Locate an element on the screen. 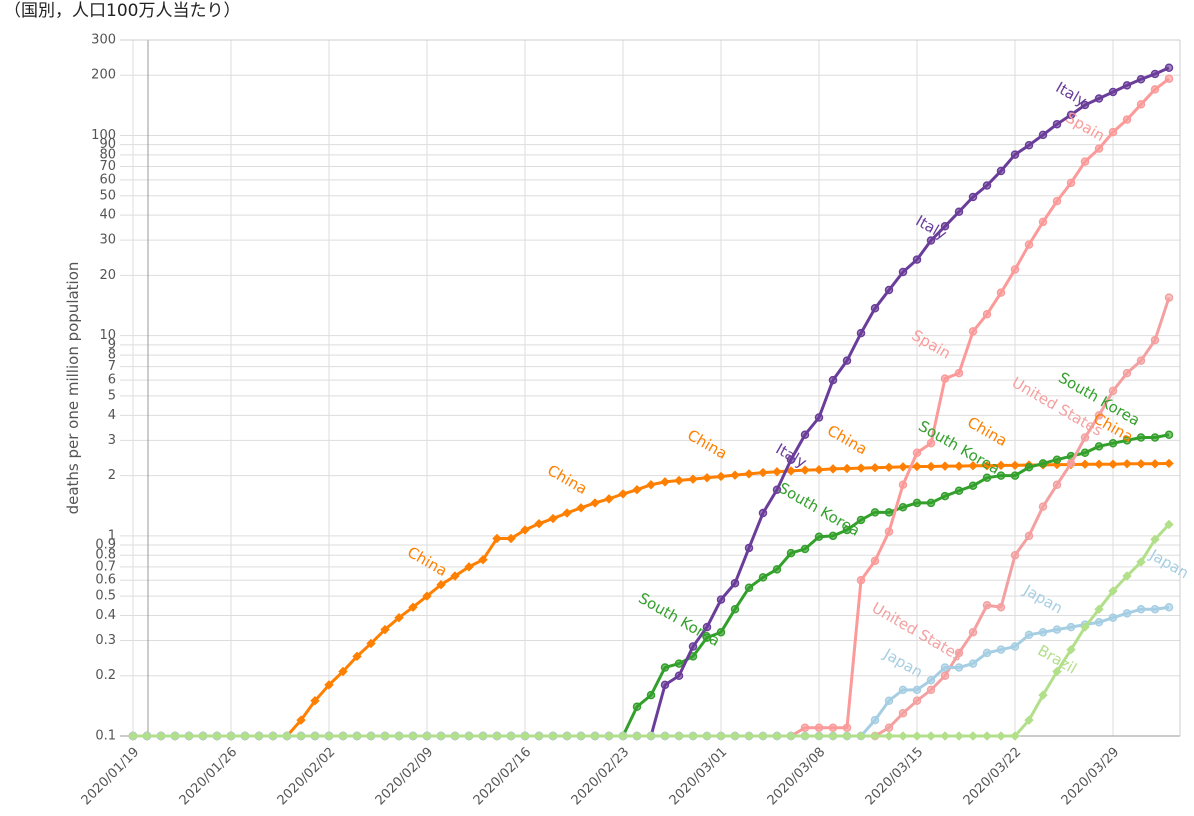 The image size is (1194, 816). series is located at coordinates (651, 671).